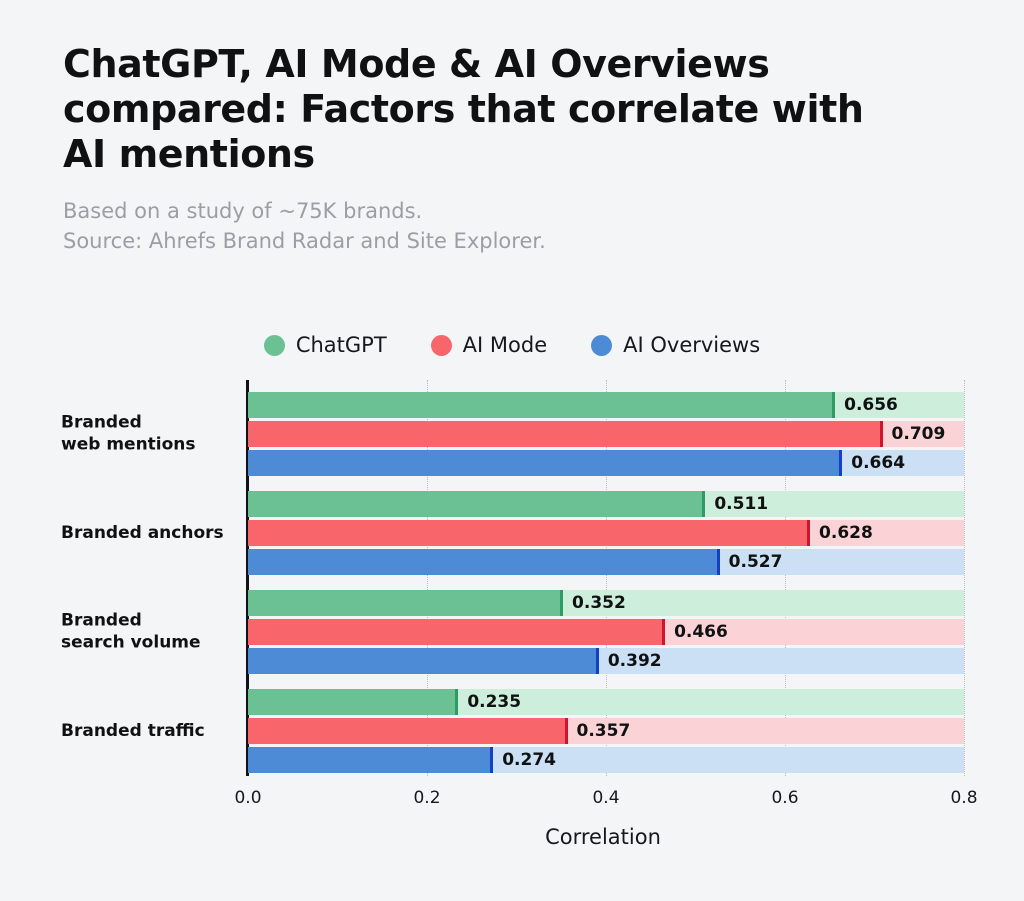  Describe the element at coordinates (692, 345) in the screenshot. I see `legend-item-label: AI Overviews` at that location.